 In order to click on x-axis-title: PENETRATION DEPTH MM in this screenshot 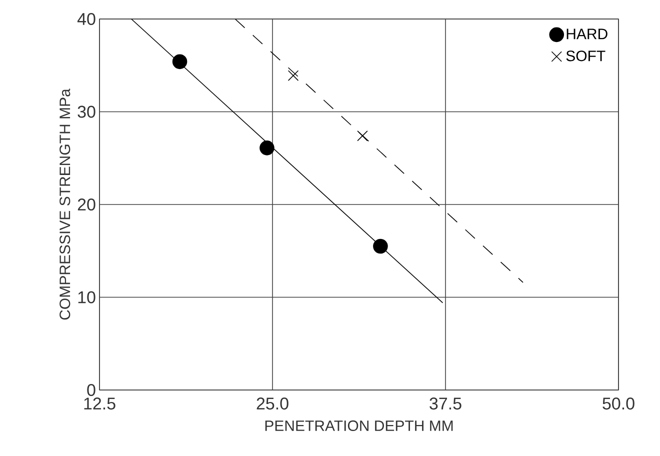, I will do `click(359, 426)`.